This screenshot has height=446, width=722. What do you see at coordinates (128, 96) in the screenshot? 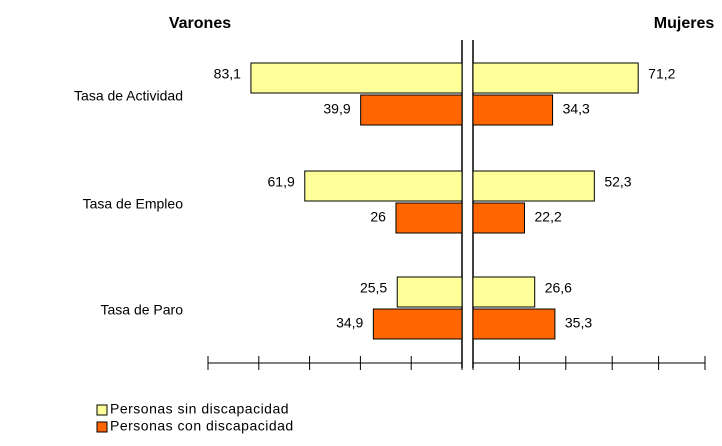
I see `category-label: Tasa de Actividad` at bounding box center [128, 96].